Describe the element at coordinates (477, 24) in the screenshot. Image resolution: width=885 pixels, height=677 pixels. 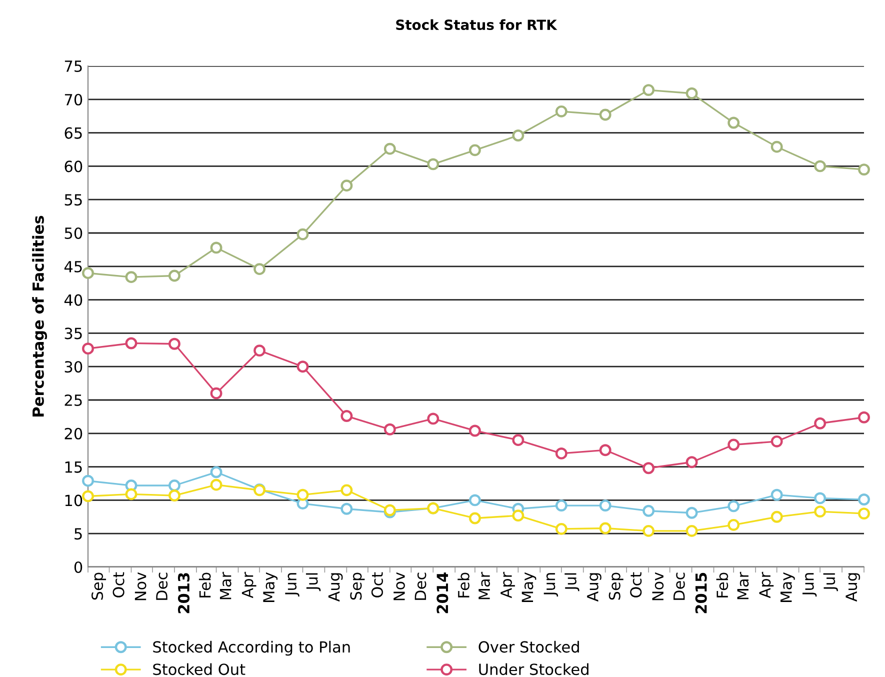
I see `chart-title: Stock Status for RTK` at that location.